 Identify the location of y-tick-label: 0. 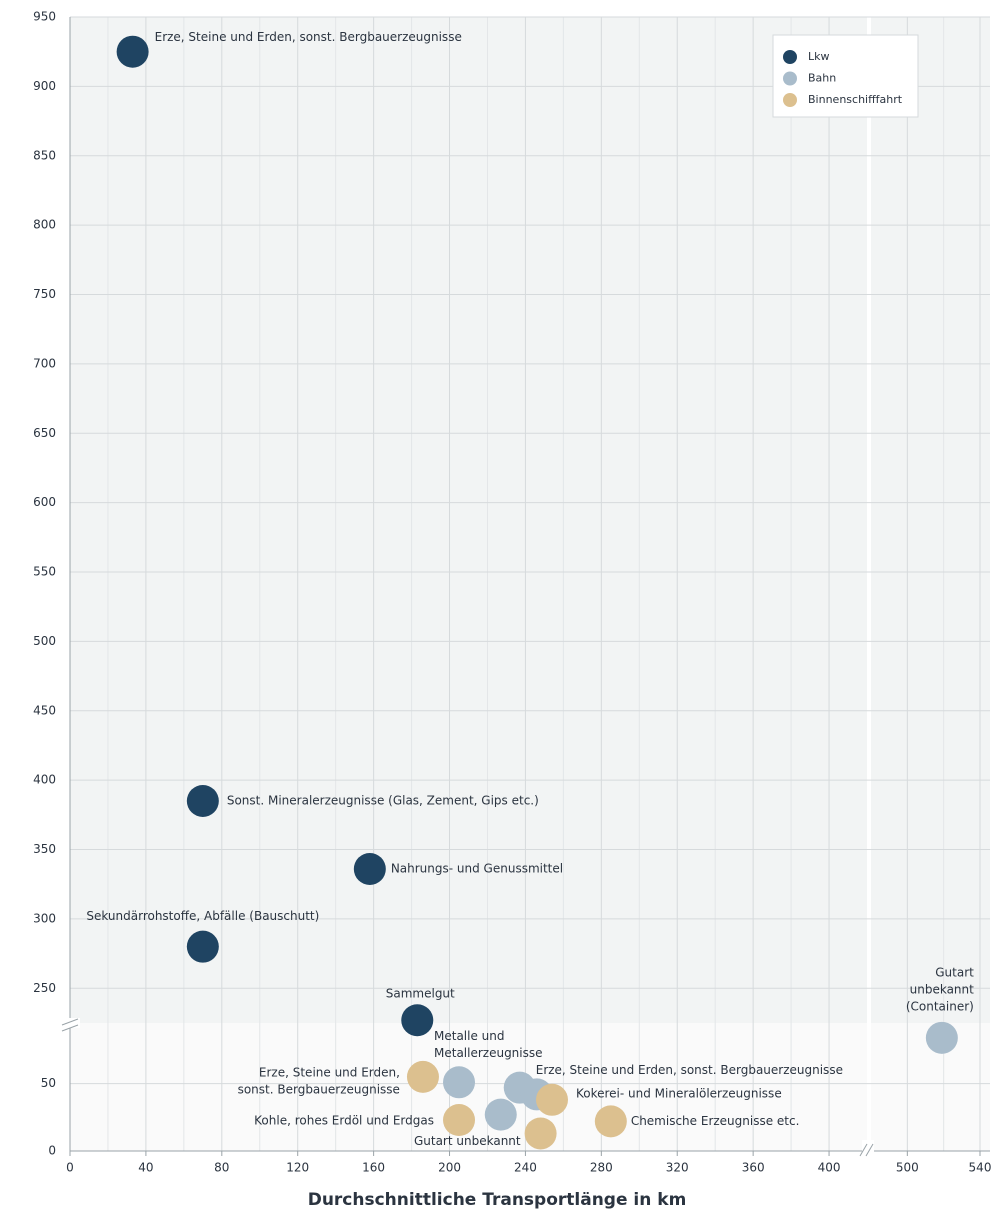
(52, 1151).